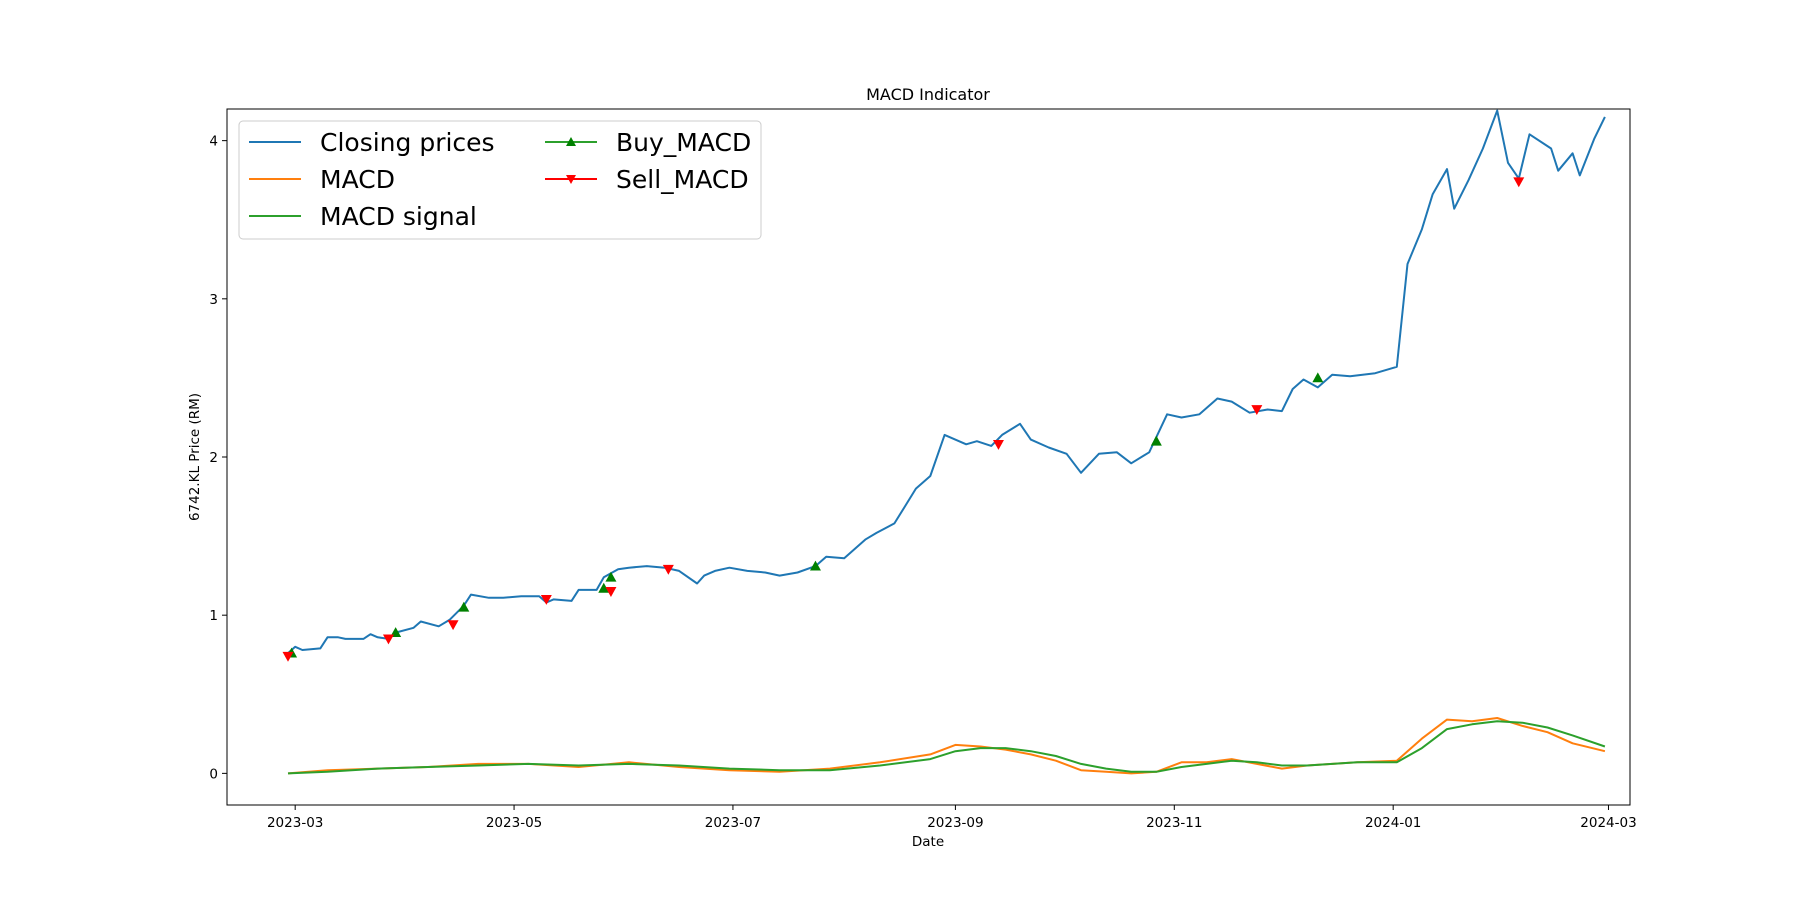 The width and height of the screenshot is (1800, 900). I want to click on y-tick-label: 0, so click(213, 774).